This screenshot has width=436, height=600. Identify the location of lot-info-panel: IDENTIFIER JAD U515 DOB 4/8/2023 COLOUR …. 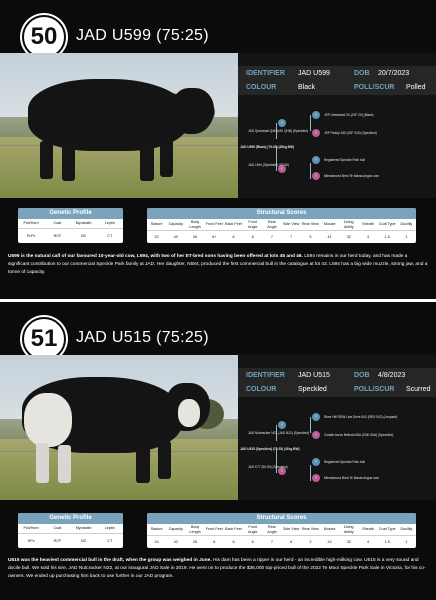
(337, 427).